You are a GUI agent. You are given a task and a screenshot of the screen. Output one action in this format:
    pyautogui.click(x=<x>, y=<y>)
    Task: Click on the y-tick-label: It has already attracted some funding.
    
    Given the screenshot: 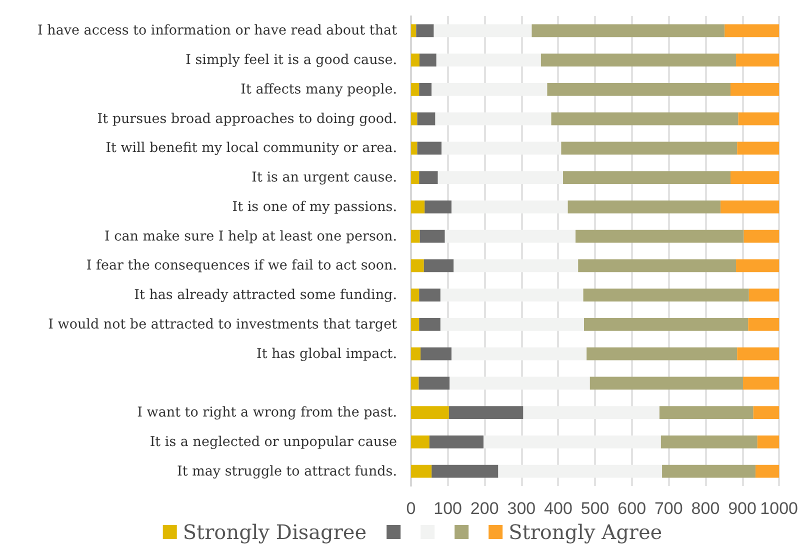 What is the action you would take?
    pyautogui.click(x=265, y=295)
    